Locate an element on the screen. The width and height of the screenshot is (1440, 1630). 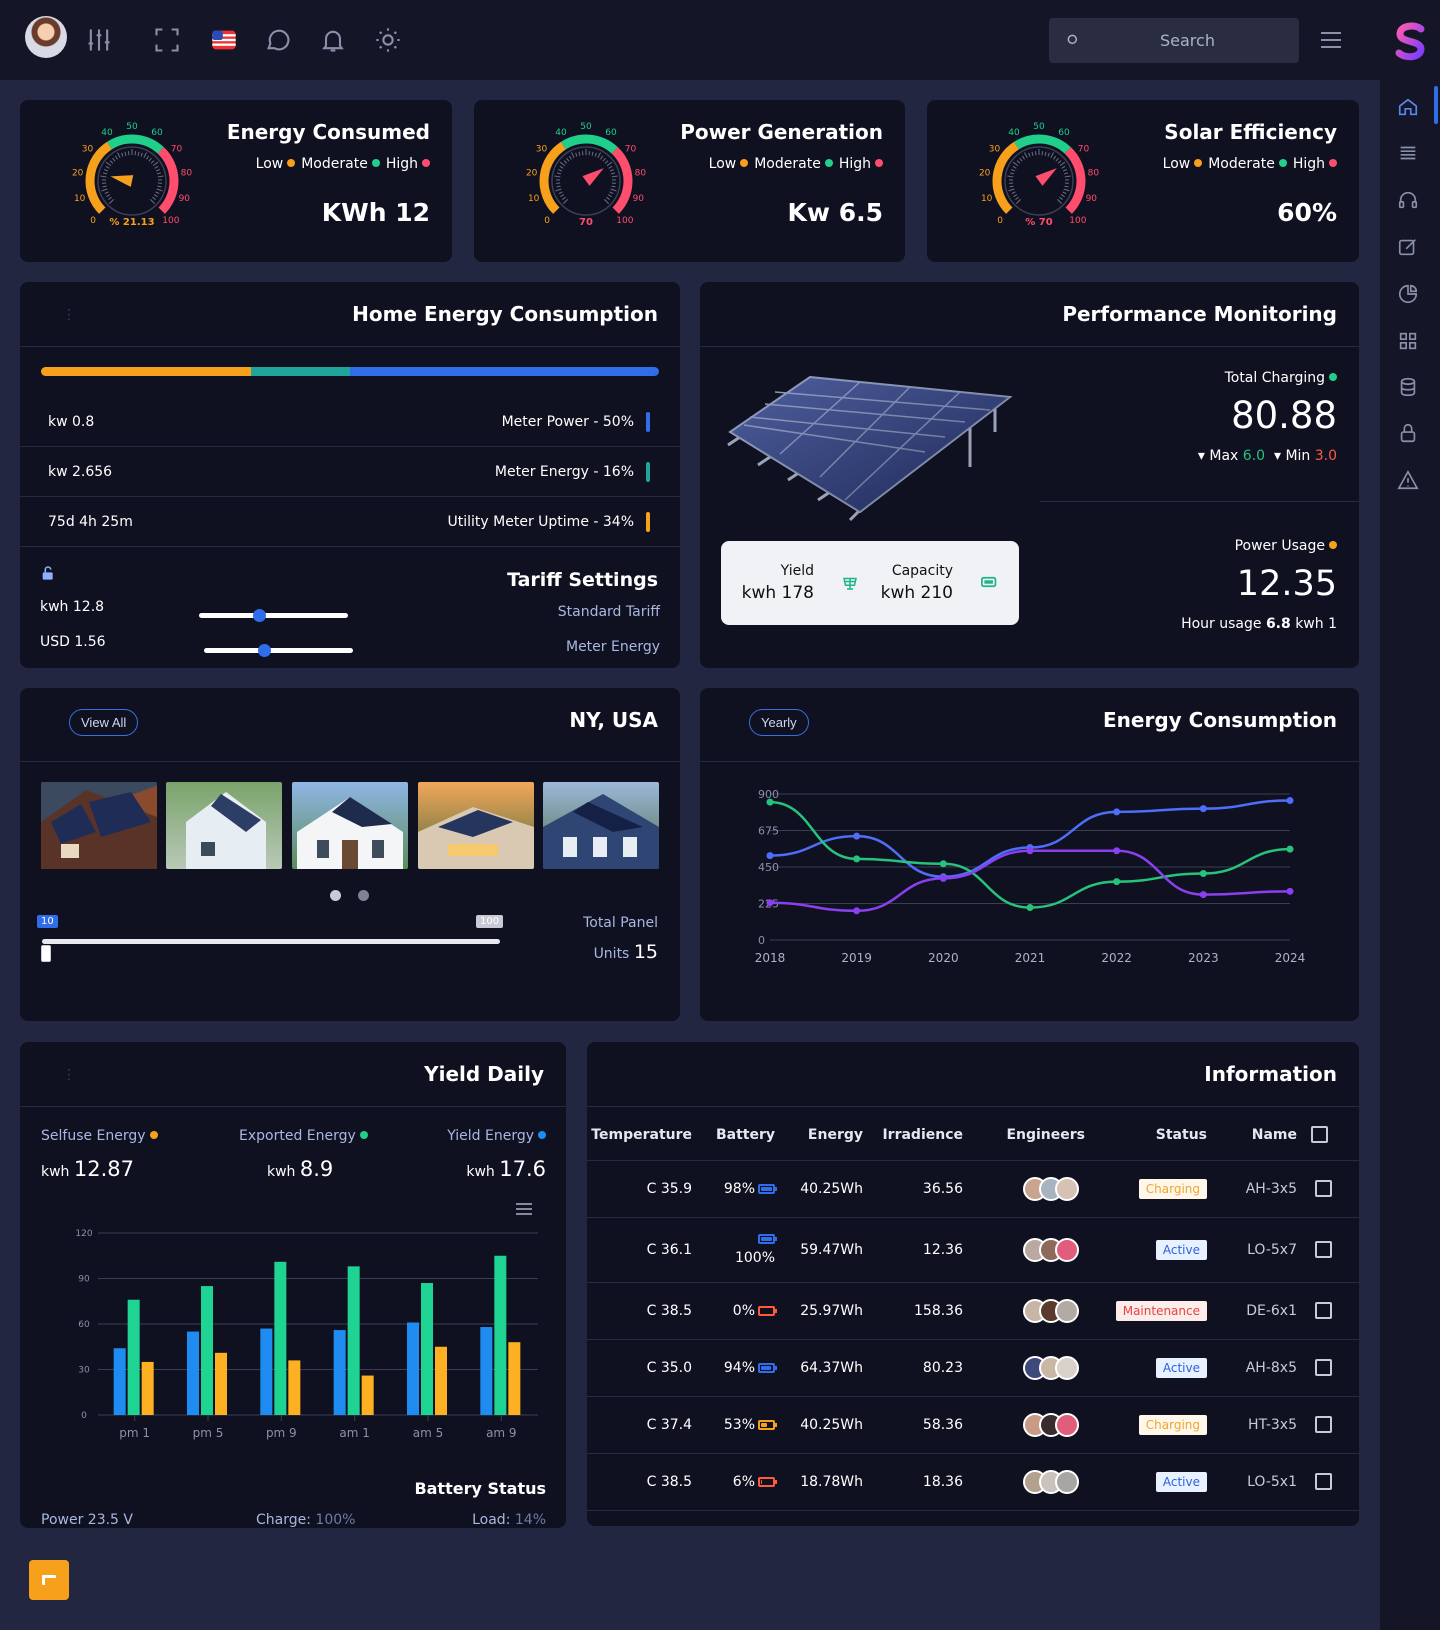
range-handle is located at coordinates (46, 953).